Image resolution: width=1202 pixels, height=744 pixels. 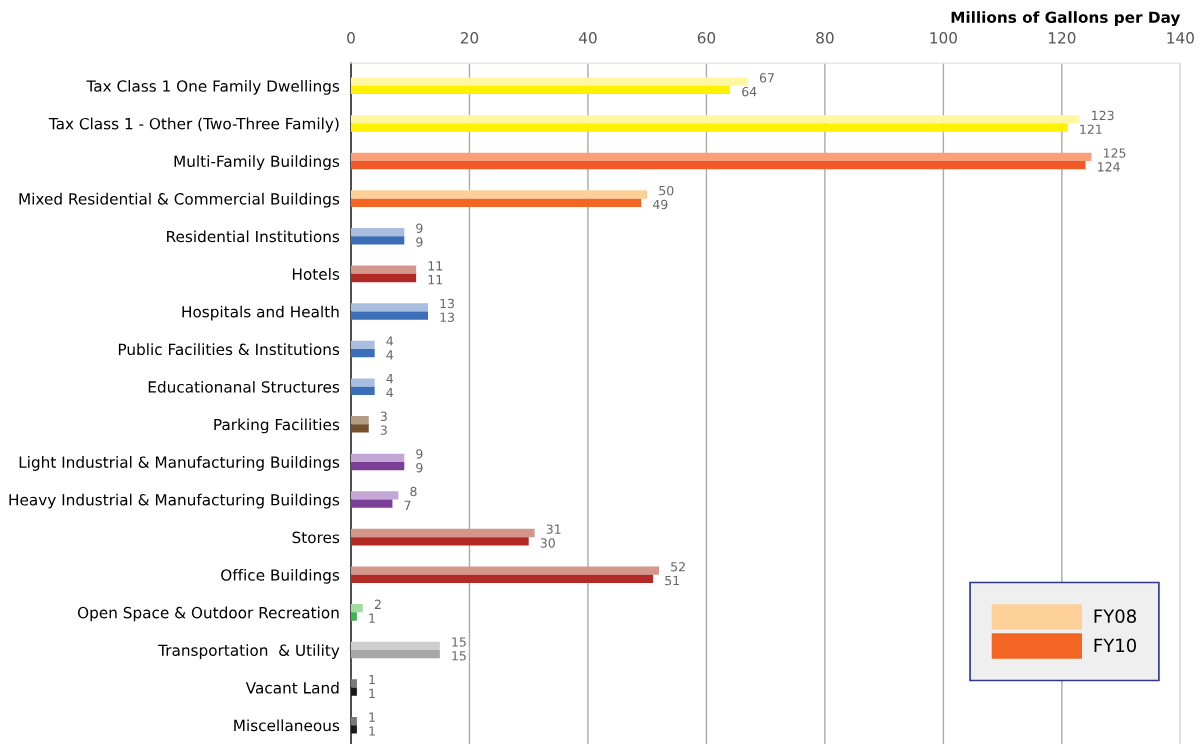 What do you see at coordinates (672, 581) in the screenshot?
I see `data-label: 51` at bounding box center [672, 581].